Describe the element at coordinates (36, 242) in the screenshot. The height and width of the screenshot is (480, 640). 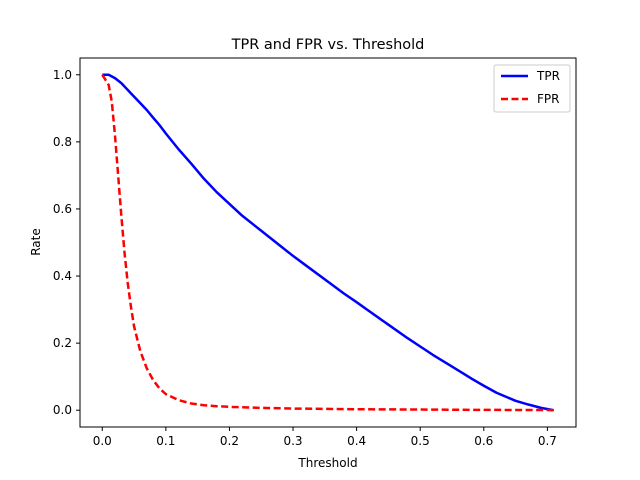
I see `y-axis-label: Rate` at that location.